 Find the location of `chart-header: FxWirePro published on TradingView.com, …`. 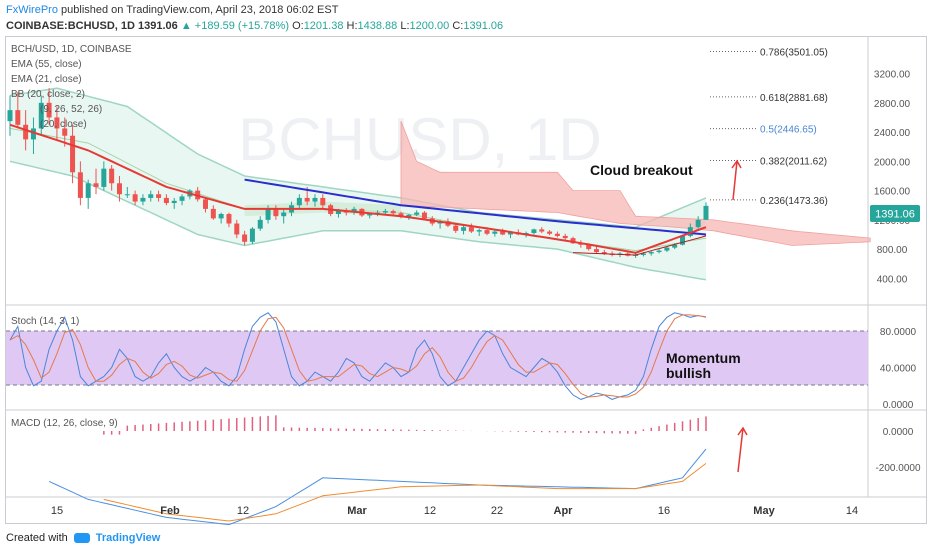

chart-header: FxWirePro published on TradingView.com, … is located at coordinates (466, 18).